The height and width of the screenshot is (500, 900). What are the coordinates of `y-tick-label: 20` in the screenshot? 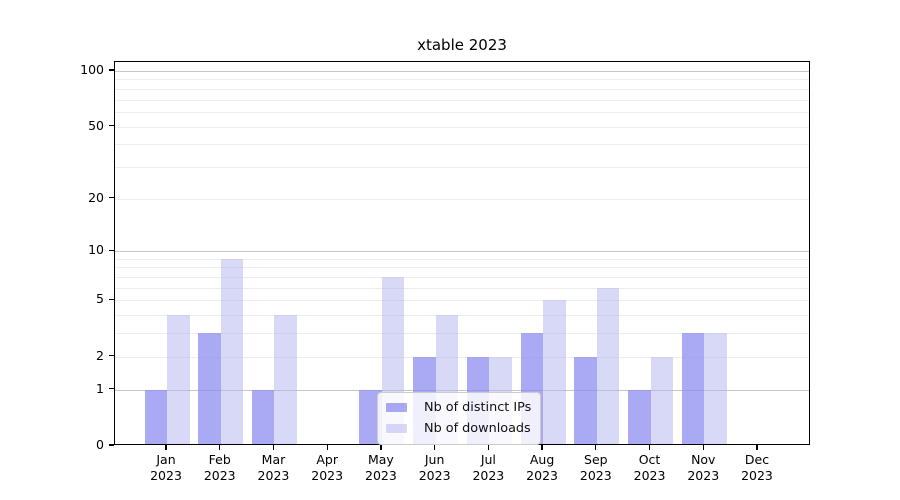 It's located at (96, 197).